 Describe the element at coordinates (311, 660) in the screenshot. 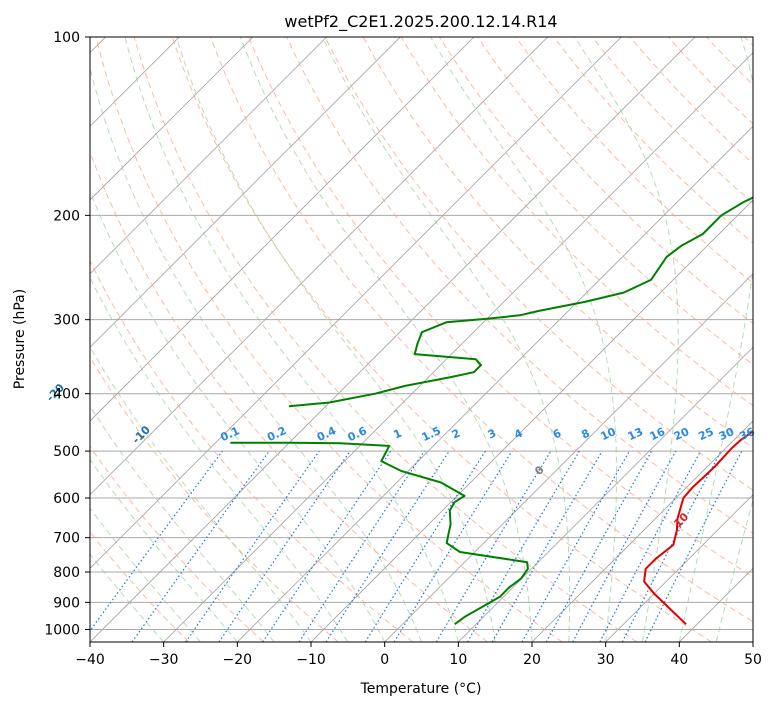

I see `x-tick-label: −10` at that location.